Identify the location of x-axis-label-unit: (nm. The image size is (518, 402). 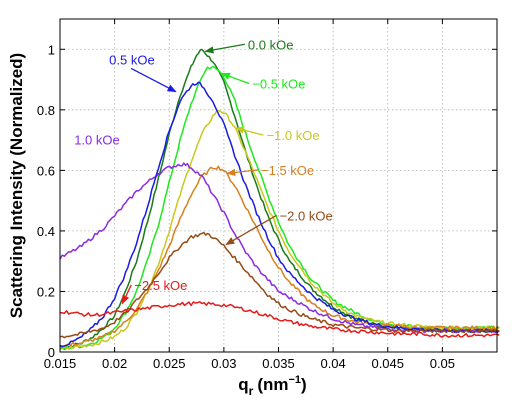
(272, 384).